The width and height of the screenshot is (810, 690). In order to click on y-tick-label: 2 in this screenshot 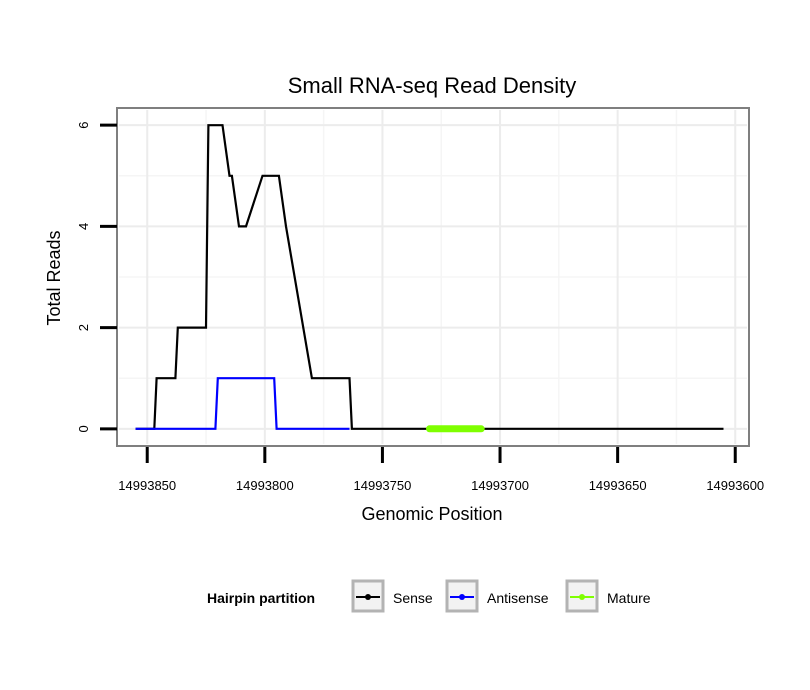, I will do `click(83, 327)`.